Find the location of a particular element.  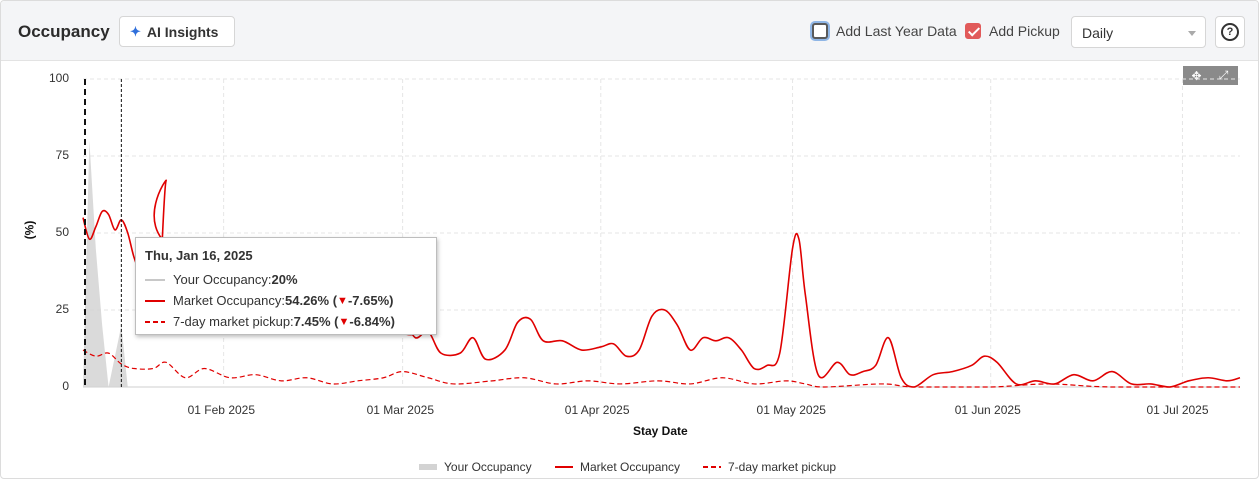

tooltip-label: 7-day market pickup: is located at coordinates (233, 321).